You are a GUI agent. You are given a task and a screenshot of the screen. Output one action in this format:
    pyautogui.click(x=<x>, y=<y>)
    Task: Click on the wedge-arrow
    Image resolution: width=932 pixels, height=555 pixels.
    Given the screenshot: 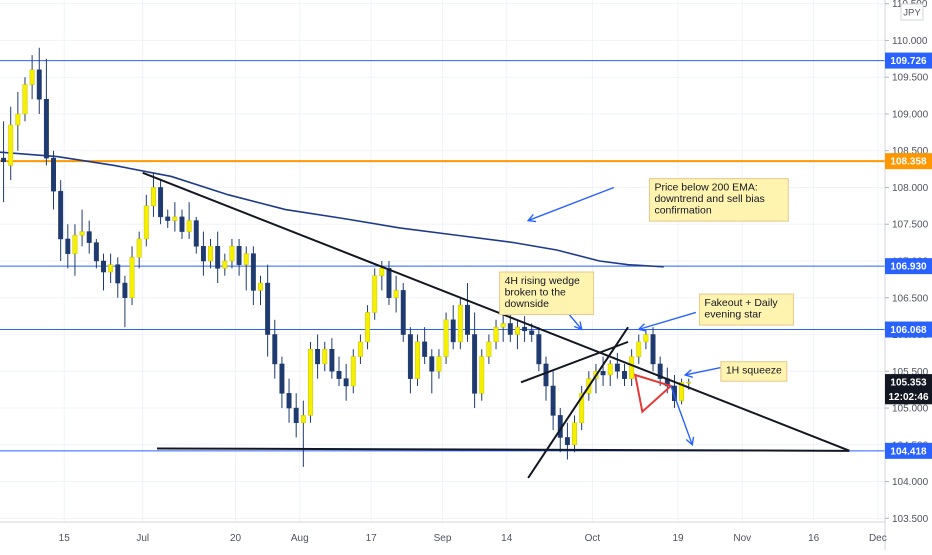 What is the action you would take?
    pyautogui.click(x=574, y=321)
    